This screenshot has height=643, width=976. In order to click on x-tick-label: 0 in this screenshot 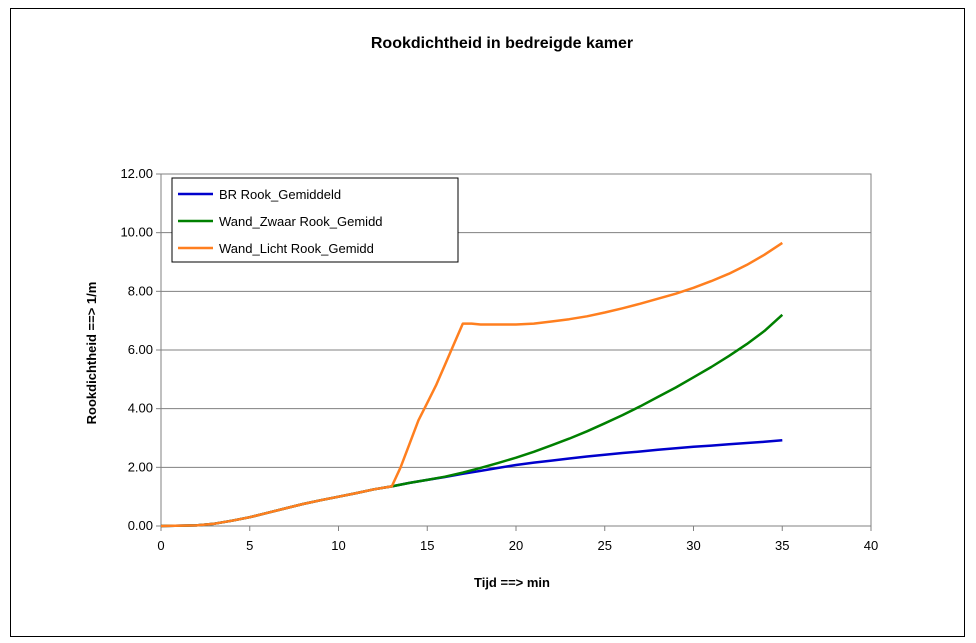, I will do `click(160, 545)`.